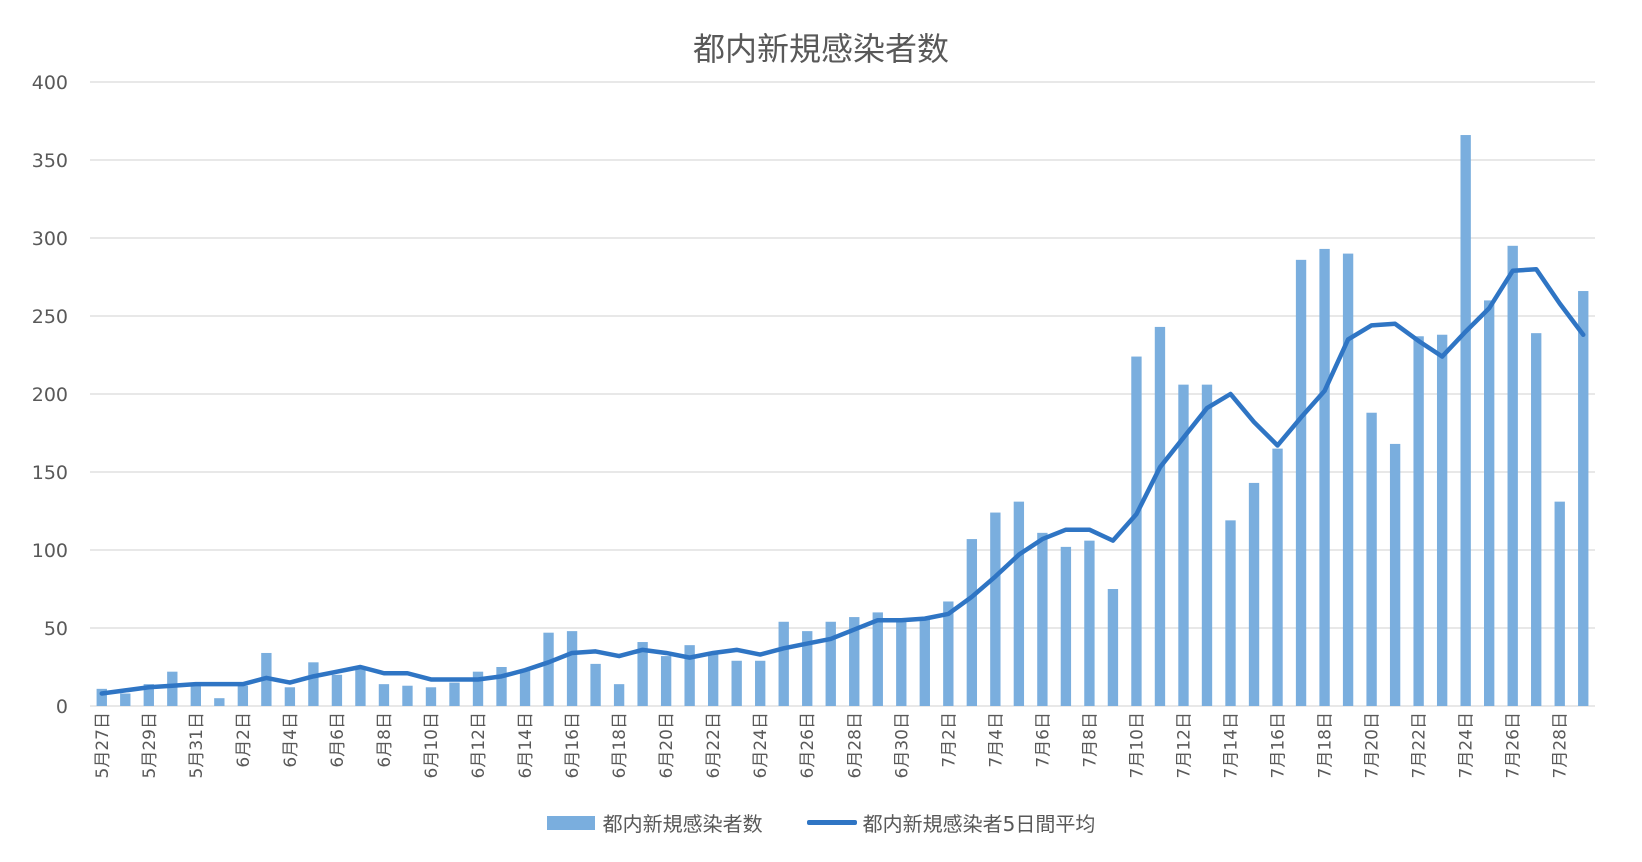  What do you see at coordinates (979, 824) in the screenshot?
I see `legend-label-line: 都内新規感染者5日間平均` at bounding box center [979, 824].